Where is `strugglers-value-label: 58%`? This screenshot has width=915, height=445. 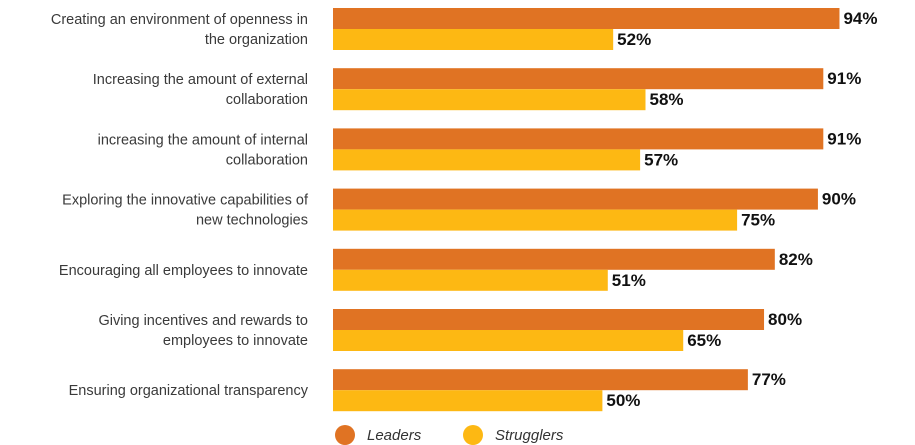 strugglers-value-label: 58% is located at coordinates (667, 99).